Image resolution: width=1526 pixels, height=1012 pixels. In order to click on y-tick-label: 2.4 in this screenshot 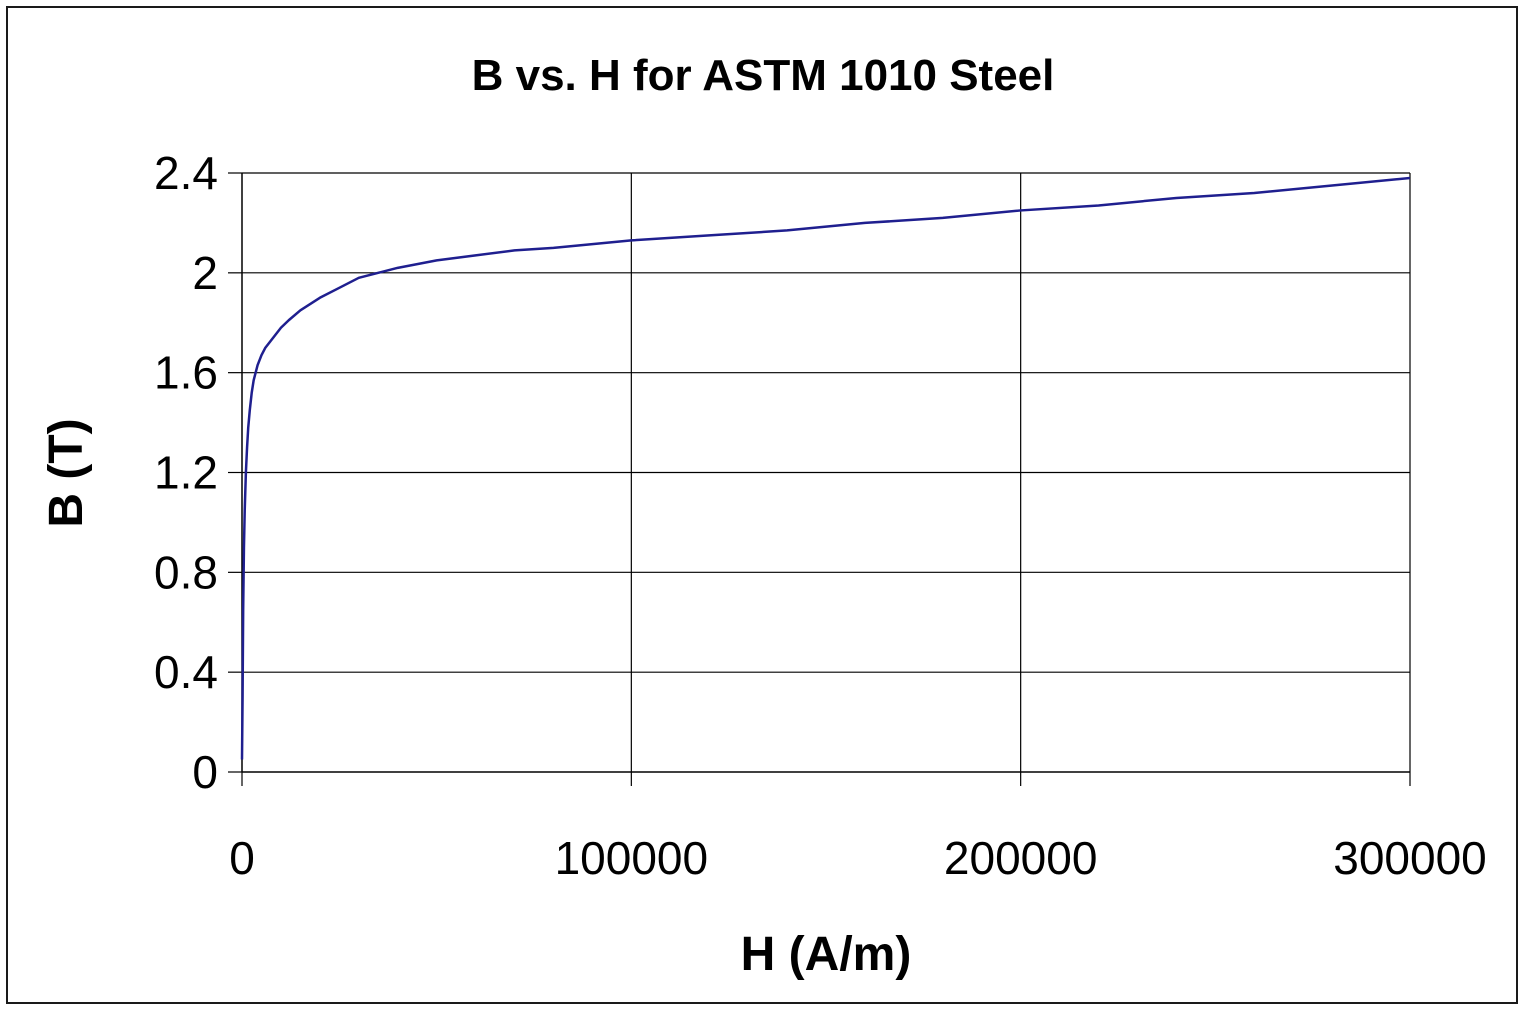, I will do `click(186, 173)`.